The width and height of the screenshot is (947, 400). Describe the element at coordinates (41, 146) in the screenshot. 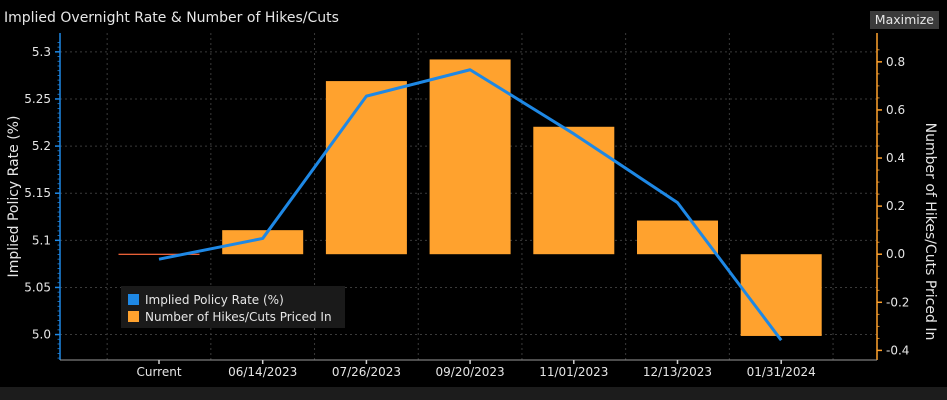

I see `left-tick-label: 5.2` at that location.